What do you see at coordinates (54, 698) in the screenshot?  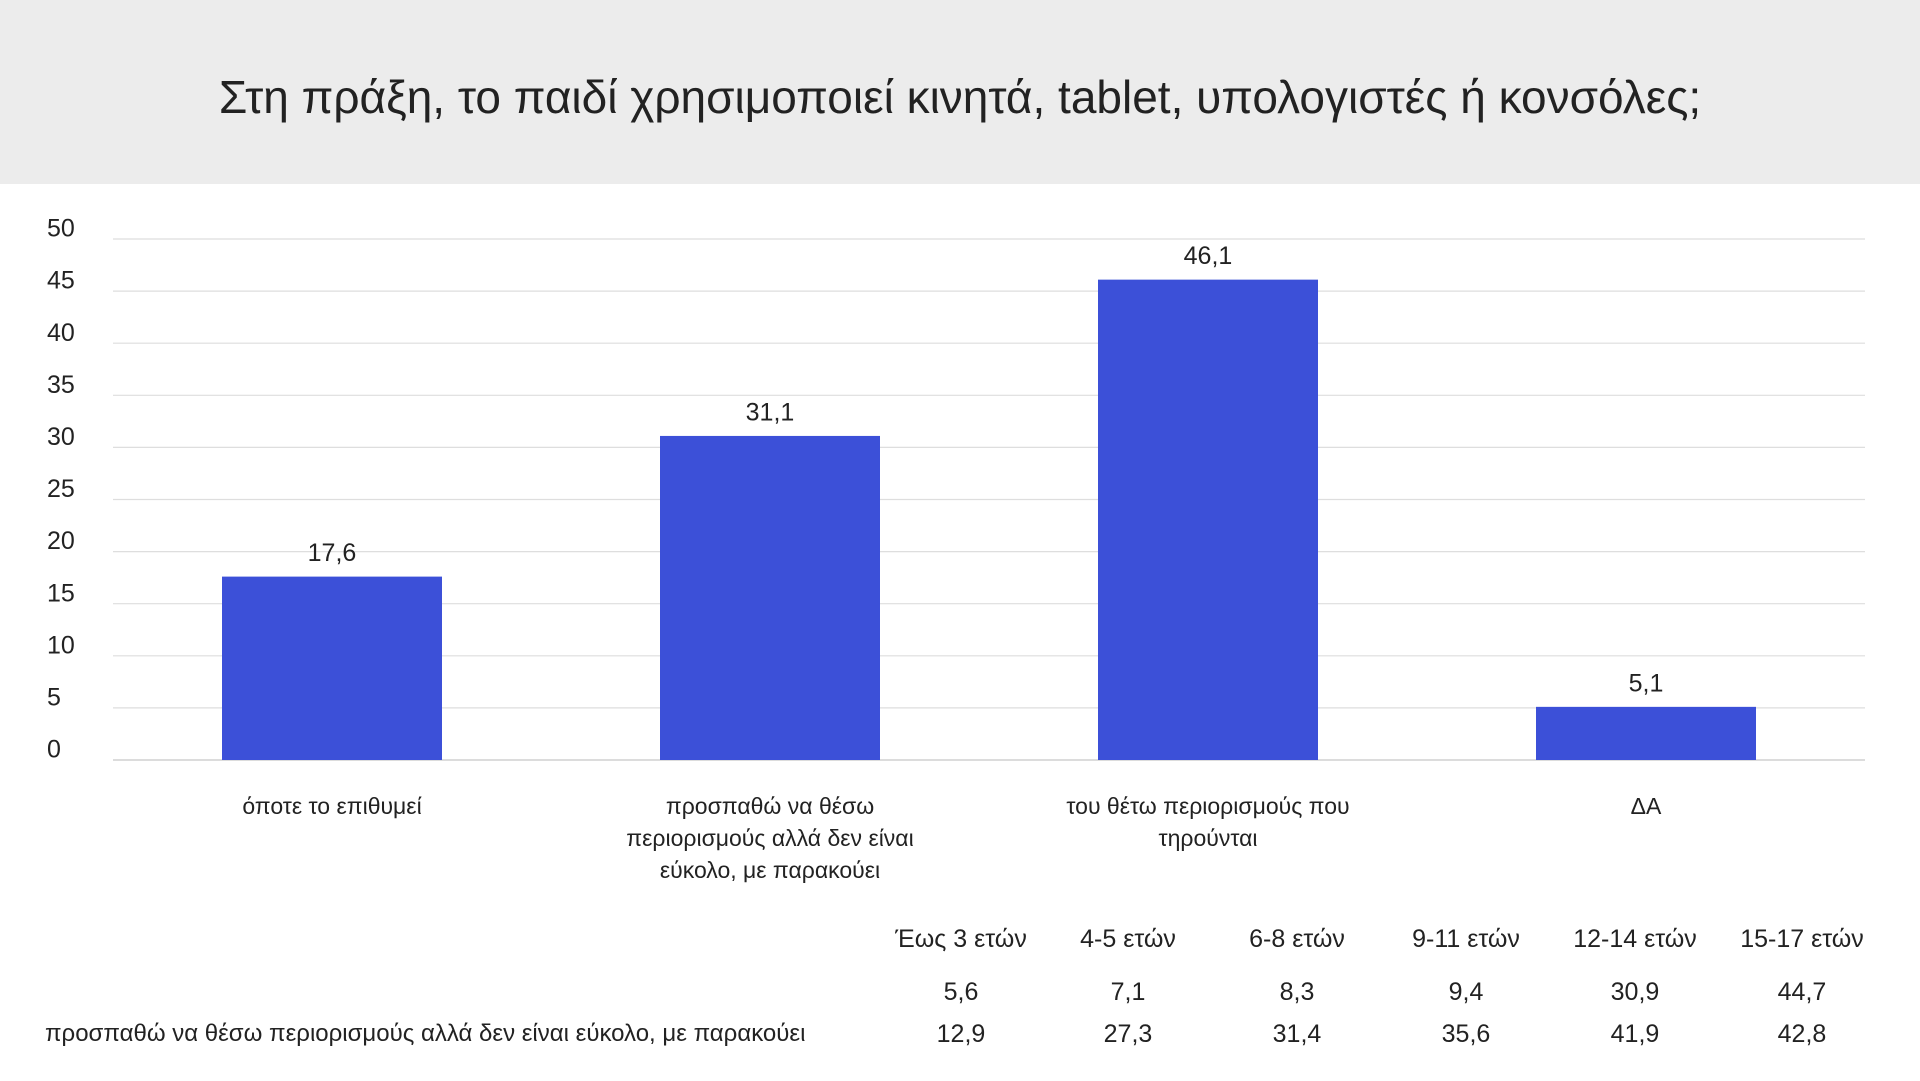 I see `y-tick-label: 5` at bounding box center [54, 698].